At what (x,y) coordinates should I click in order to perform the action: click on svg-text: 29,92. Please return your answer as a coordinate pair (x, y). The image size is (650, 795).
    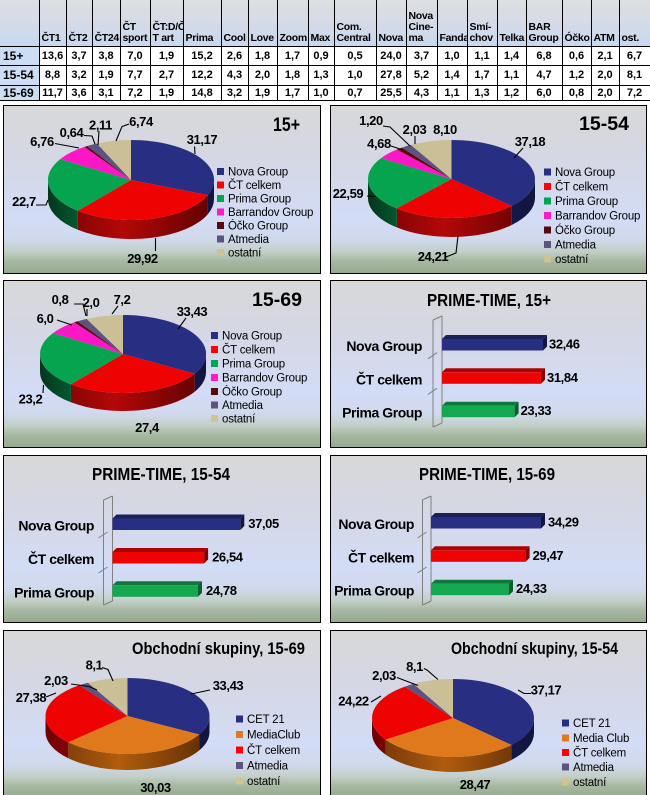
    Looking at the image, I should click on (142, 258).